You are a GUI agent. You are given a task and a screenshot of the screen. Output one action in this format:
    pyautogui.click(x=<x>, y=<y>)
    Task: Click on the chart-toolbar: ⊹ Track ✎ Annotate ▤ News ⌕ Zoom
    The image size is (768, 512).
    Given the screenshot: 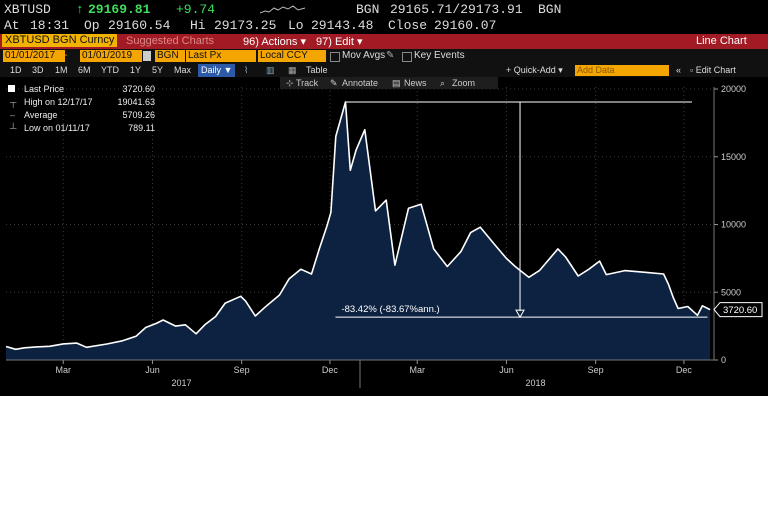 What is the action you would take?
    pyautogui.click(x=389, y=83)
    